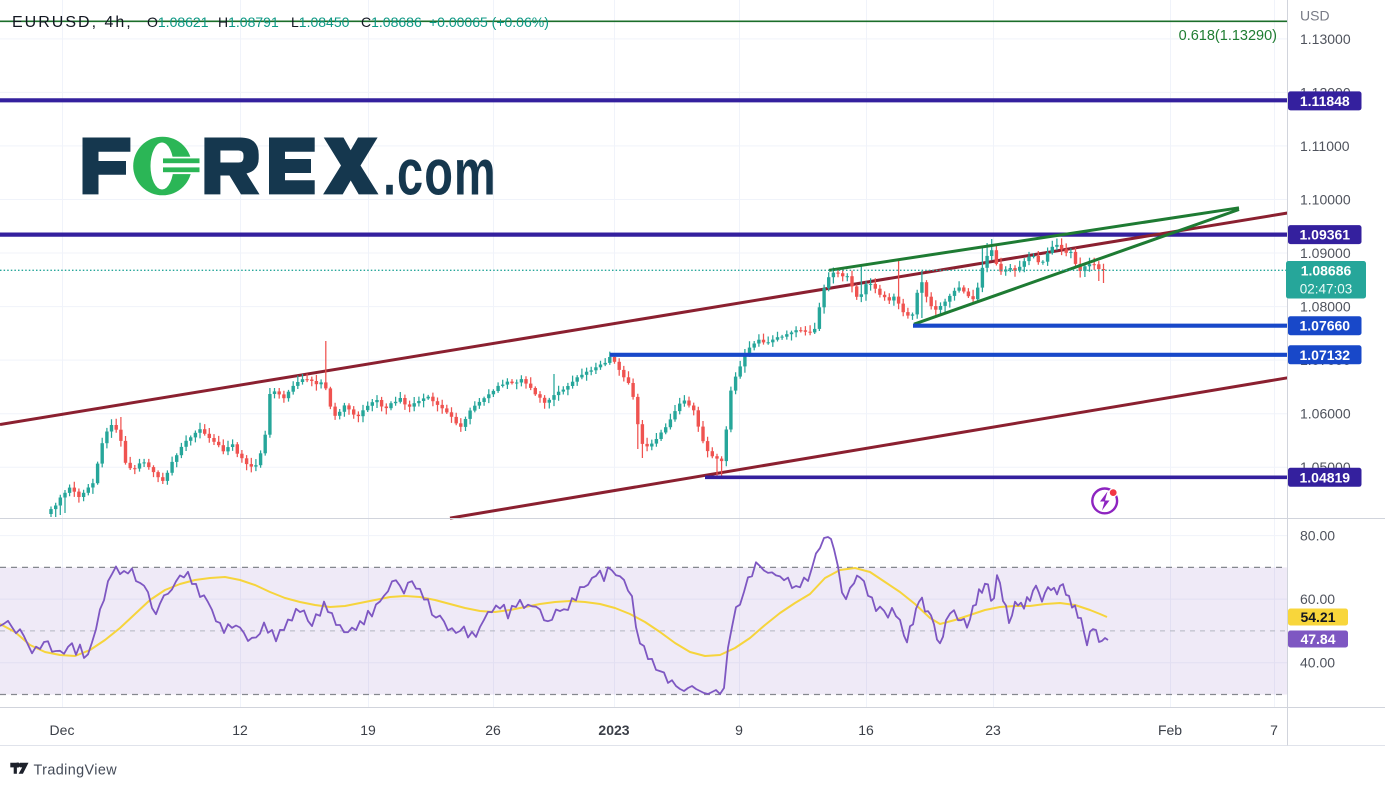 This screenshot has height=791, width=1385. What do you see at coordinates (1228, 36) in the screenshot?
I see `svg-text: 0.618(1.13290)` at bounding box center [1228, 36].